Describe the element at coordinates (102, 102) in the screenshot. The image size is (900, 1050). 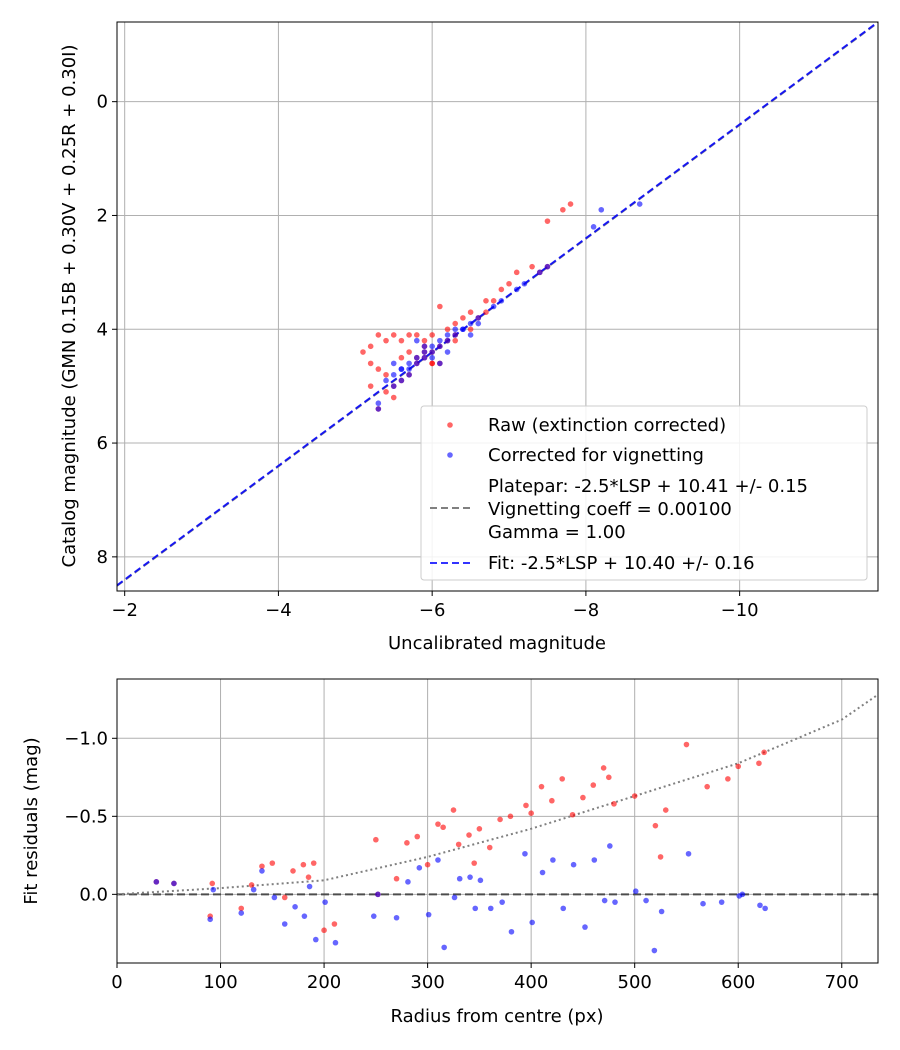
I see `p1-y-tick-label: 0` at that location.